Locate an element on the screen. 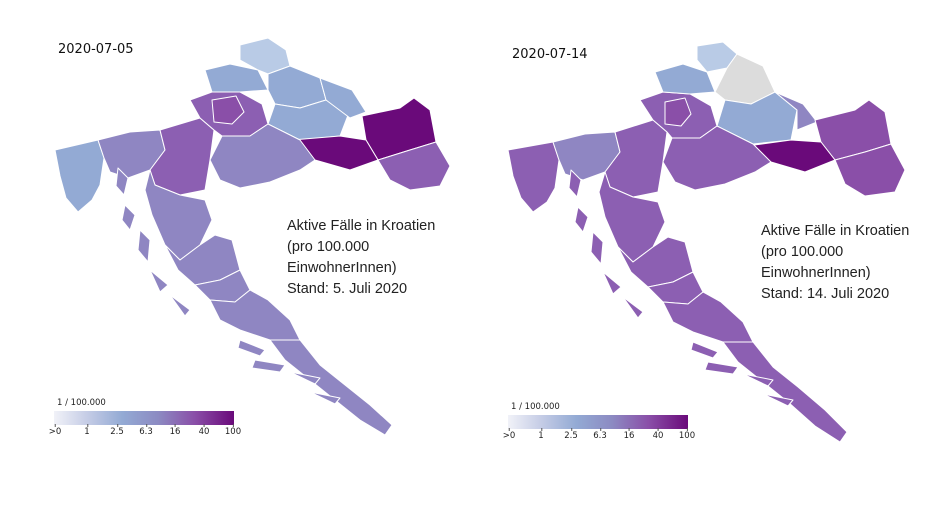  map-date: 2020-07-05 is located at coordinates (96, 49).